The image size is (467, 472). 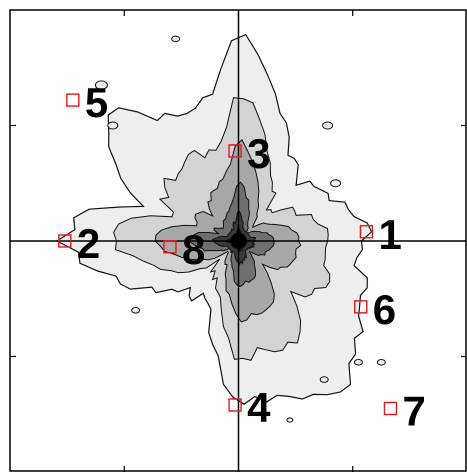 What do you see at coordinates (389, 234) in the screenshot?
I see `marker-label: 1` at bounding box center [389, 234].